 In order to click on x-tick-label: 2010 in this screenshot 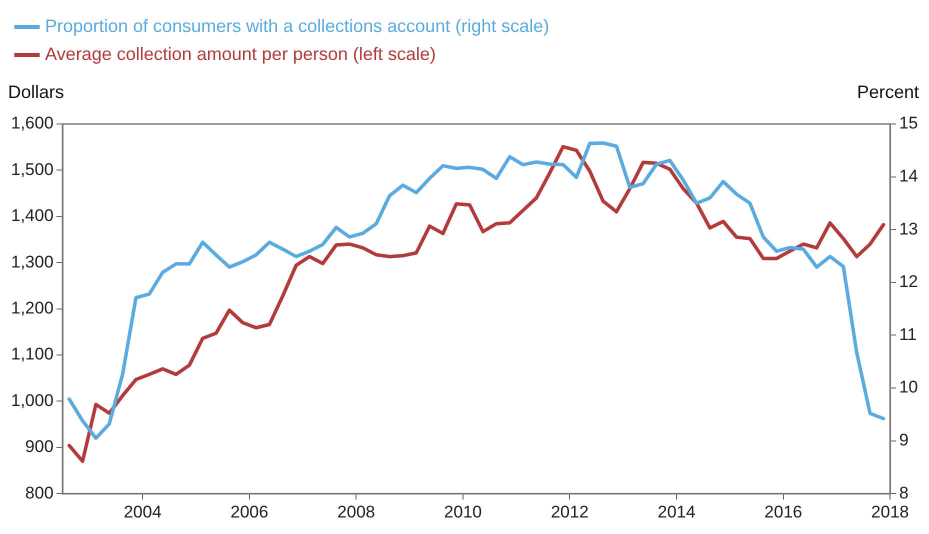, I will do `click(463, 512)`.